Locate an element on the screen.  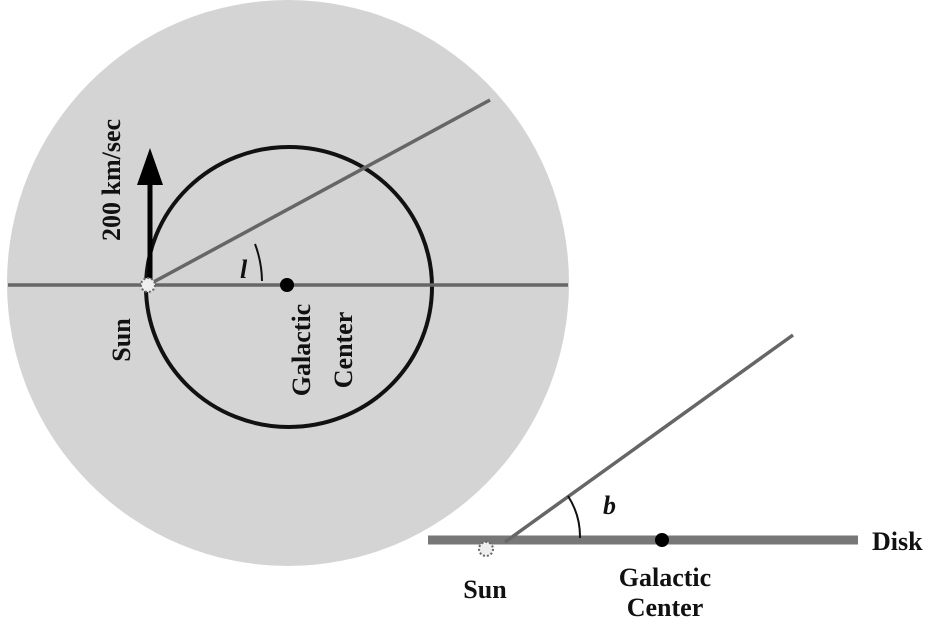
latitude-label: b is located at coordinates (609, 505).